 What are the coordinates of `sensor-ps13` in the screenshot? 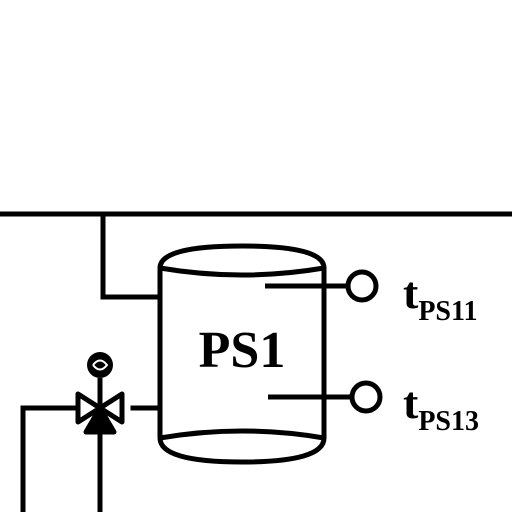 It's located at (325, 397).